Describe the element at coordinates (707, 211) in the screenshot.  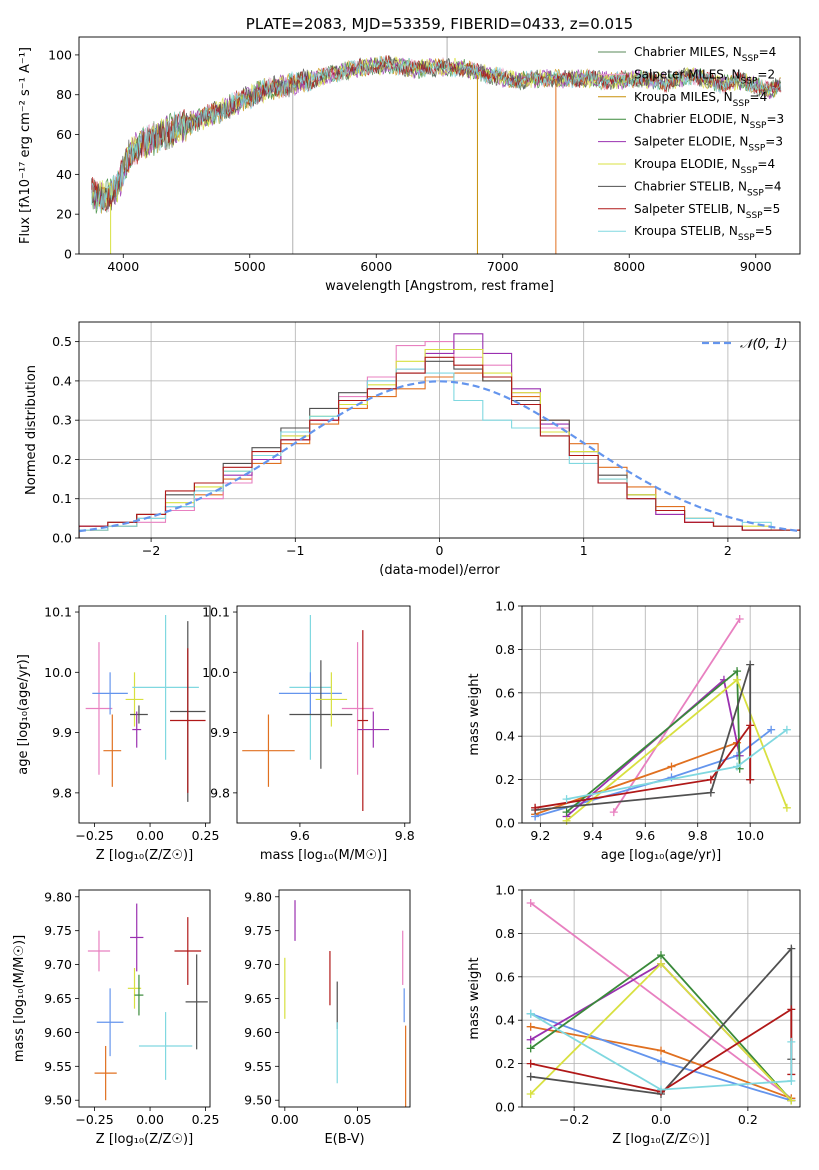
I see `legend-label: Salpeter STELIB, NSSP=5` at that location.